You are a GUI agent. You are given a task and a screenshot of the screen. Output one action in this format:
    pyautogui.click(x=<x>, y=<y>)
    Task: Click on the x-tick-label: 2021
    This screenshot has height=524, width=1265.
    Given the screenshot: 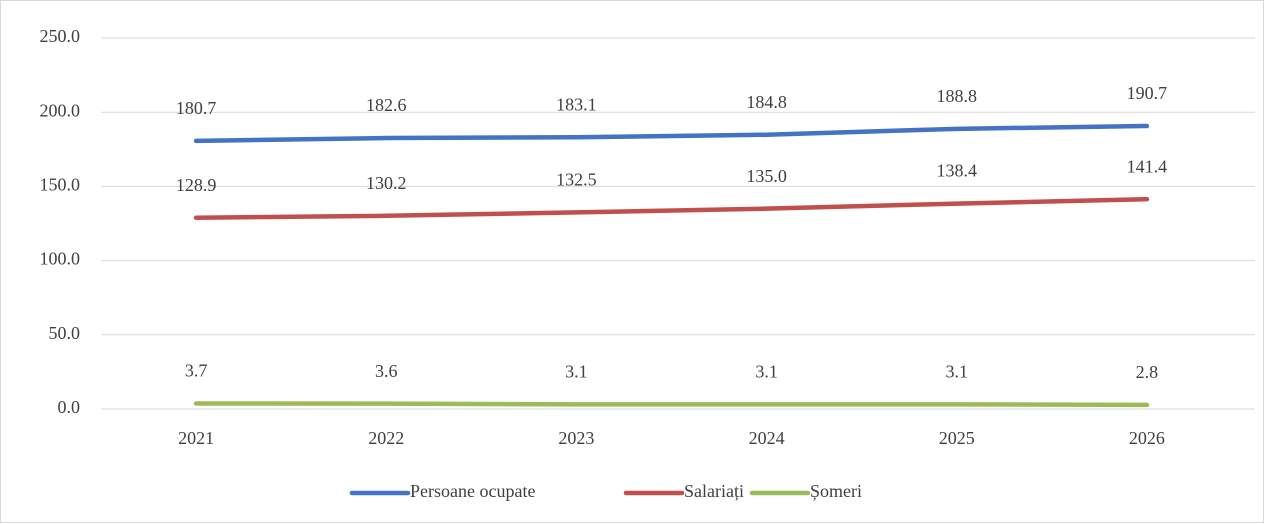 What is the action you would take?
    pyautogui.click(x=196, y=438)
    